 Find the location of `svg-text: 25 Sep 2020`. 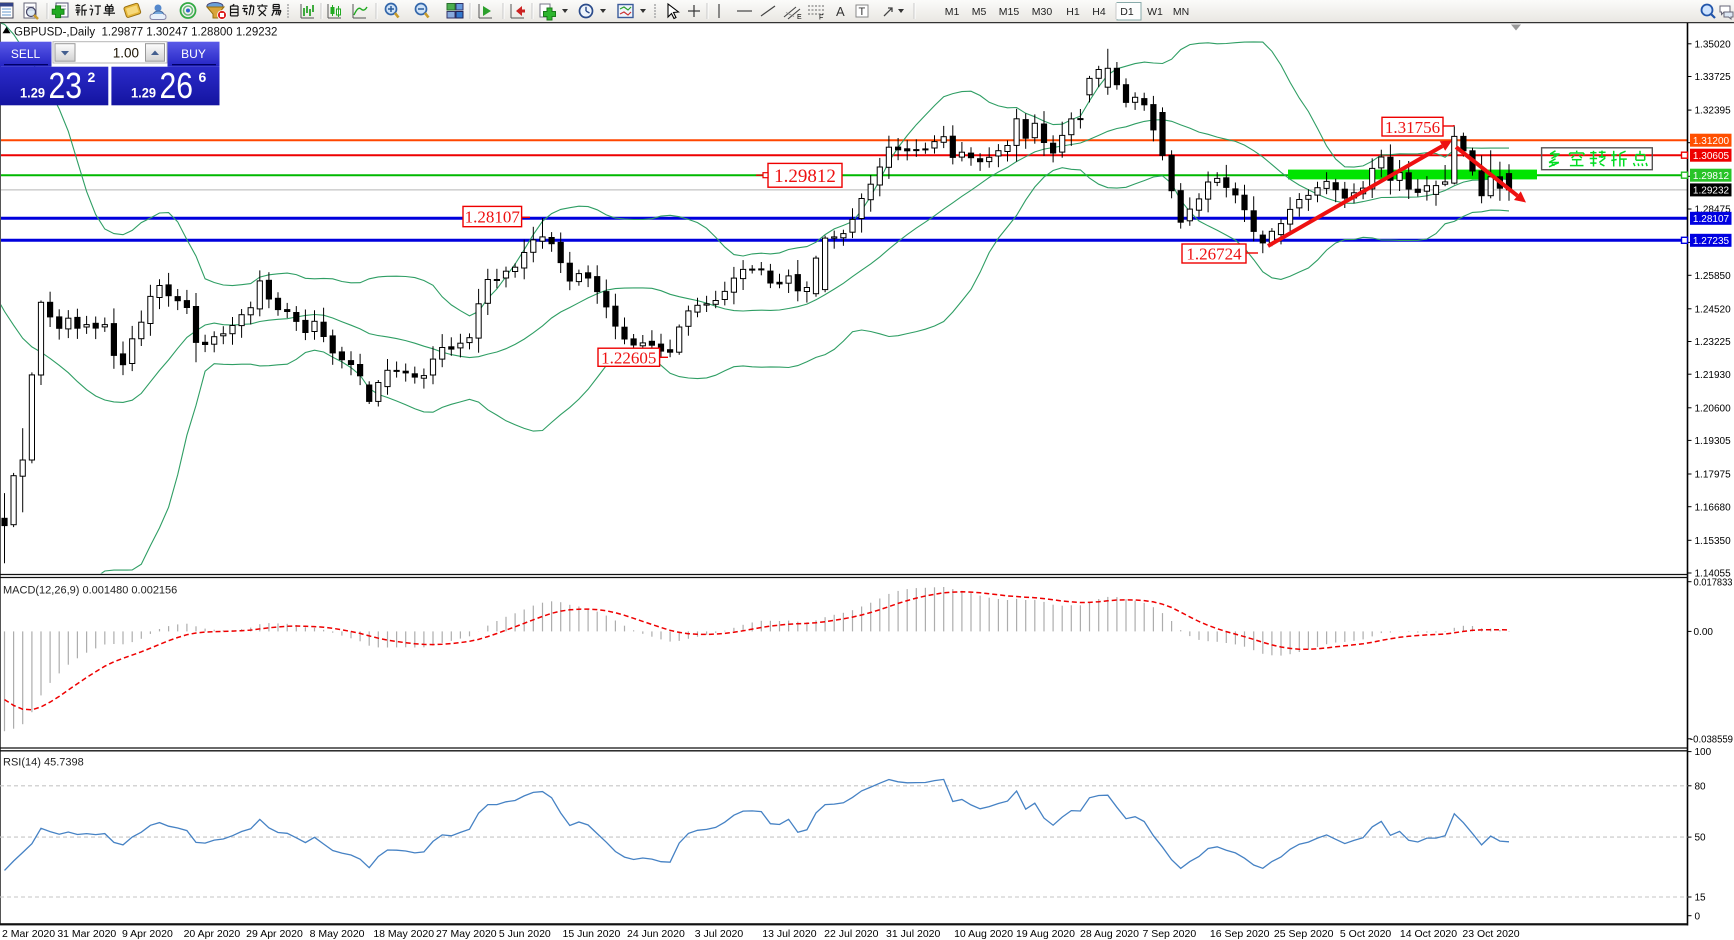

svg-text: 25 Sep 2020 is located at coordinates (1304, 934).